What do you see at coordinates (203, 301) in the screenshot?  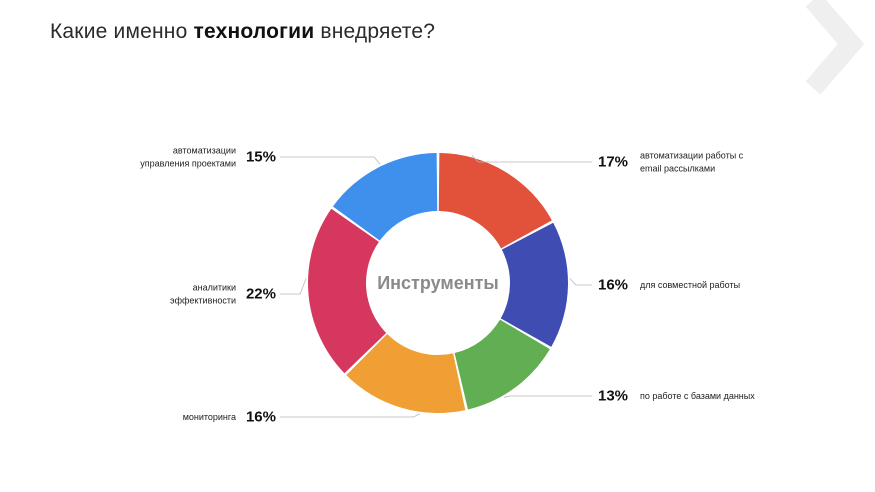 I see `slice-category-line: эффективности` at bounding box center [203, 301].